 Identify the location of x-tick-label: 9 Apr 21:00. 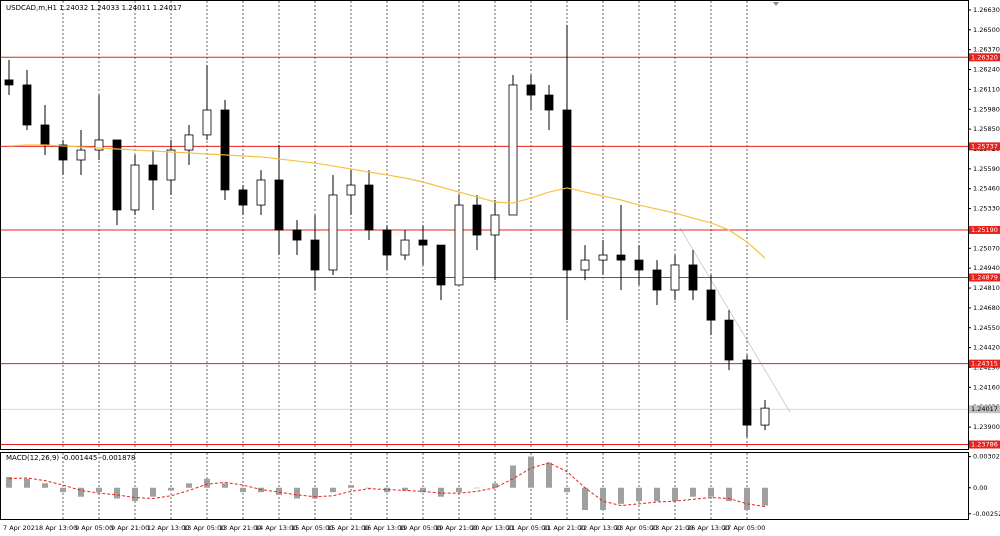
(130, 528).